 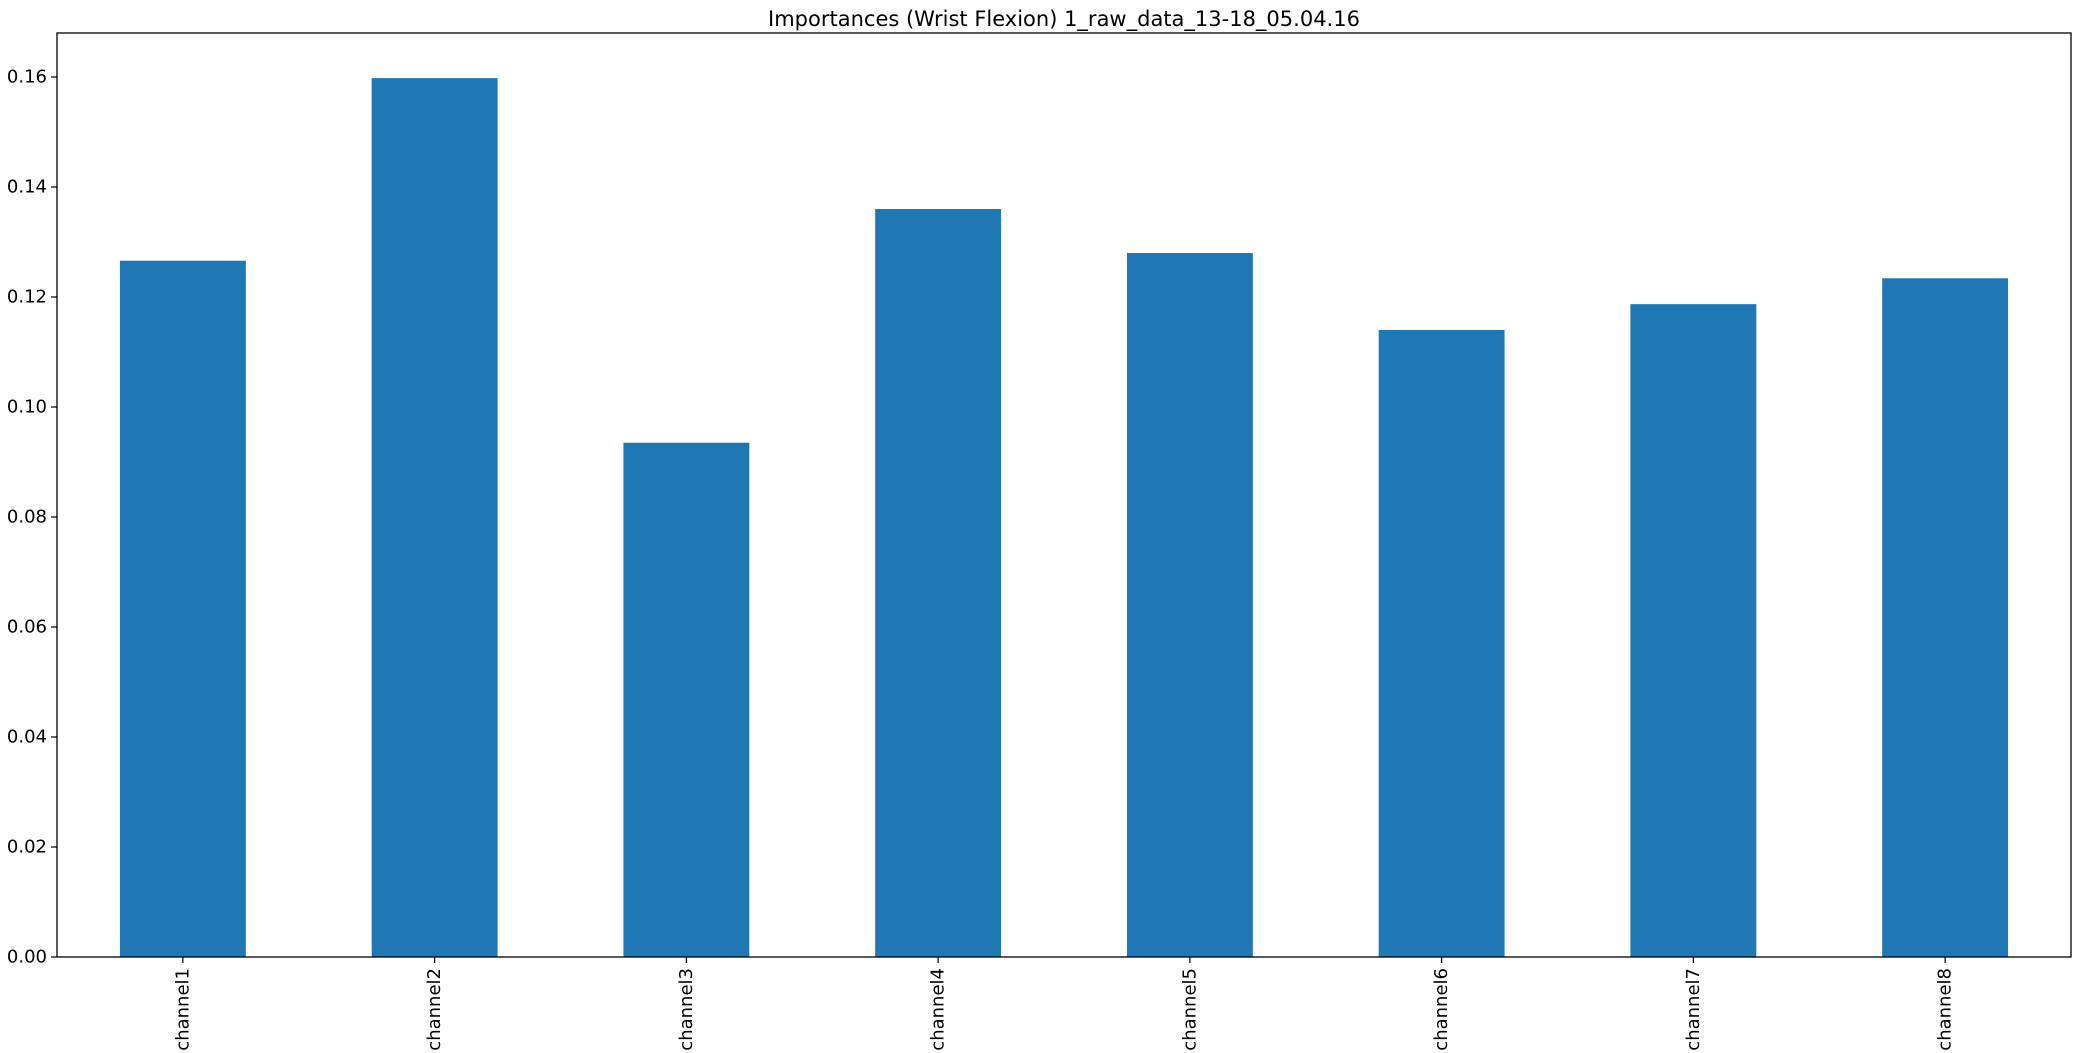 I want to click on bar-channel1, so click(x=182, y=608).